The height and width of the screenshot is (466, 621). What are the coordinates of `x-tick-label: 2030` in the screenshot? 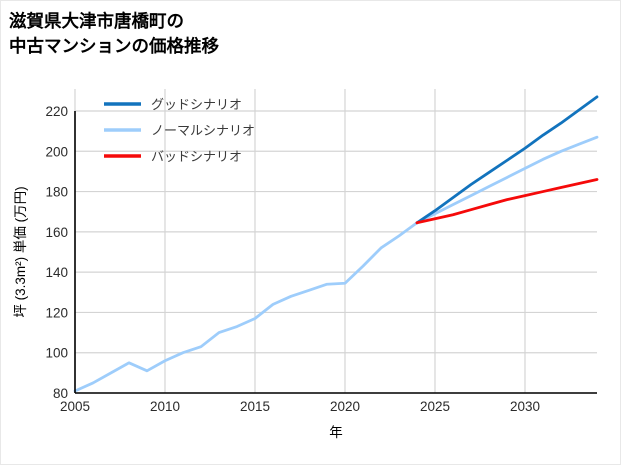 It's located at (525, 406).